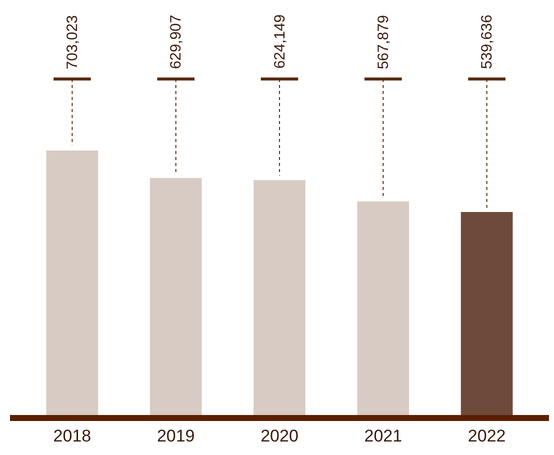 The image size is (554, 455). I want to click on x-tick-label: 2018, so click(72, 436).